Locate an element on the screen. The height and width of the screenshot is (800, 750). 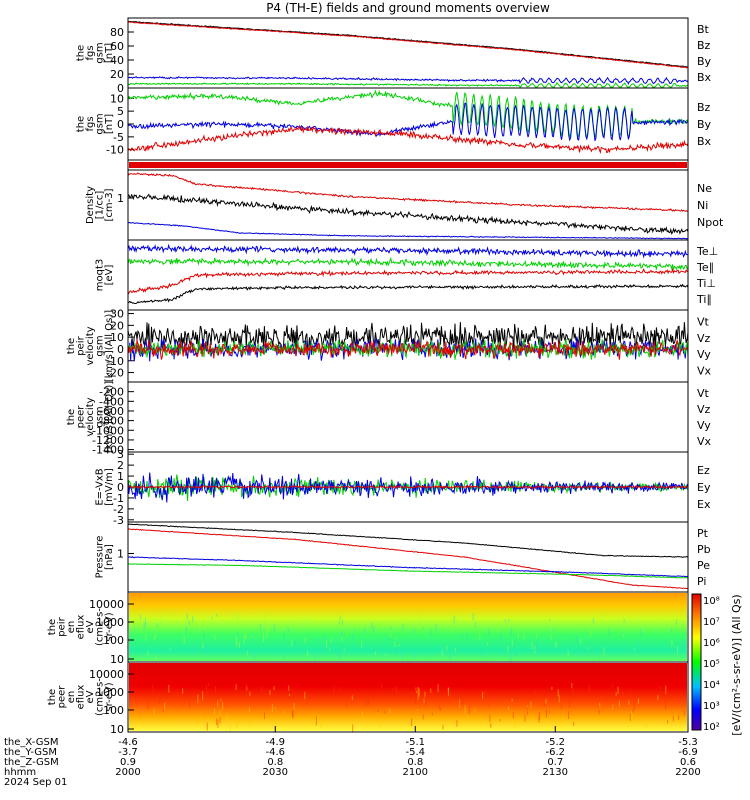
x-tick-label: 2000 is located at coordinates (127, 772).